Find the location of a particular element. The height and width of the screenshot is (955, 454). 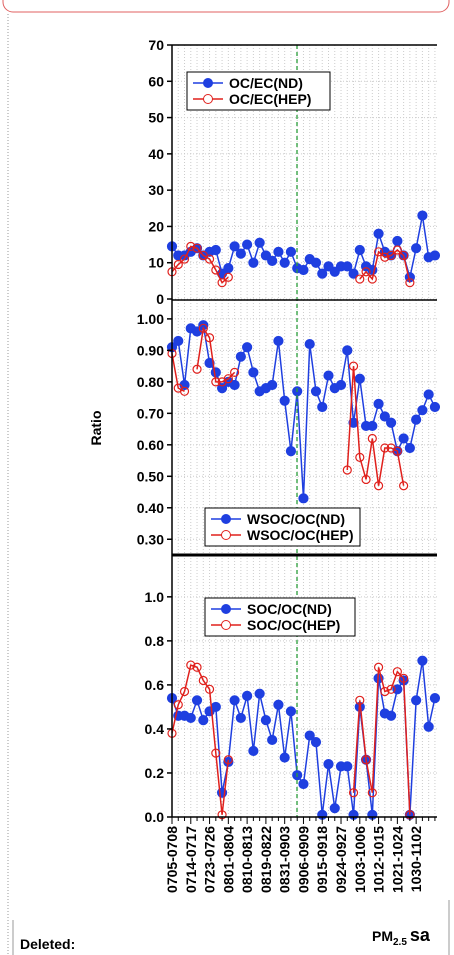

x-tick-label: 0714-0717 is located at coordinates (191, 859).